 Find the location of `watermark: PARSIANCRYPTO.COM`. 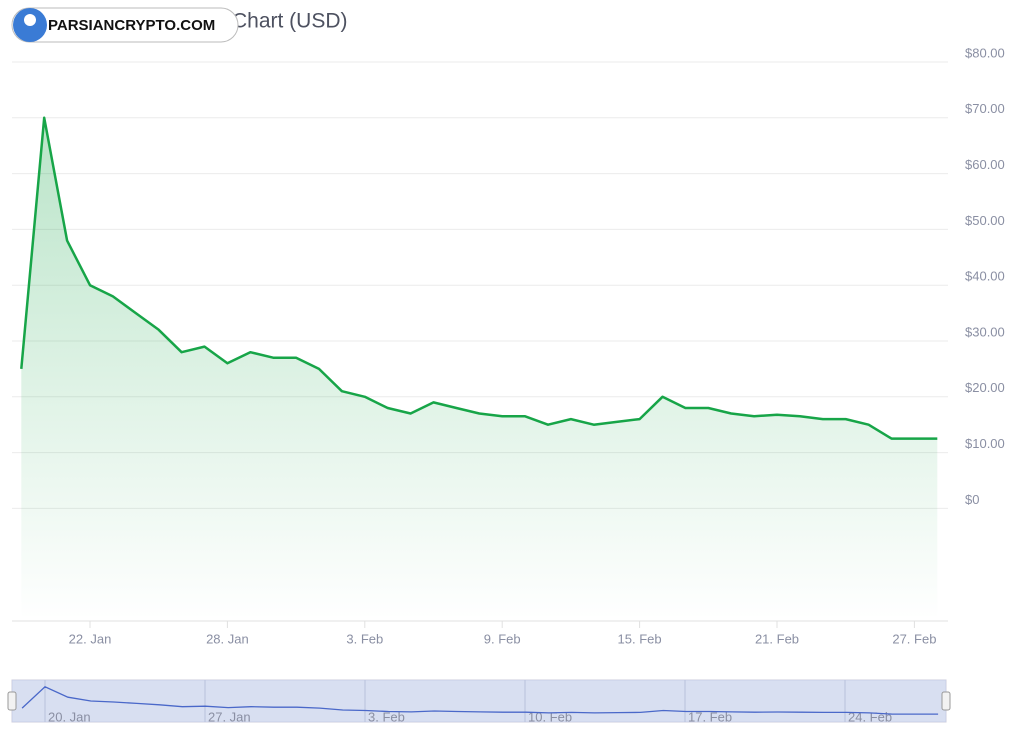

watermark: PARSIANCRYPTO.COM is located at coordinates (125, 25).